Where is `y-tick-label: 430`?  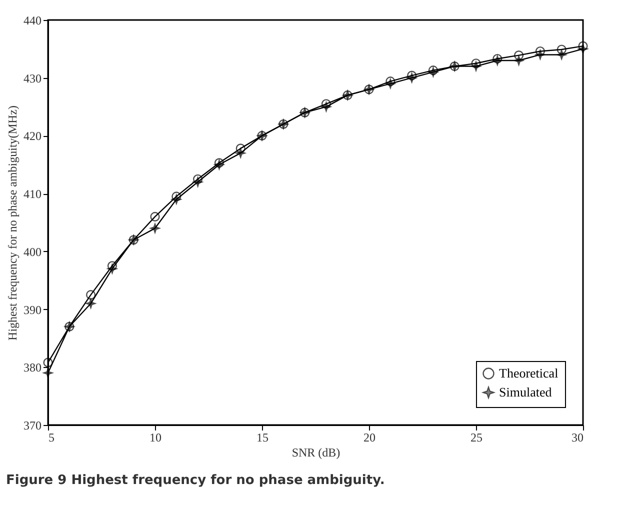 y-tick-label: 430 is located at coordinates (33, 78).